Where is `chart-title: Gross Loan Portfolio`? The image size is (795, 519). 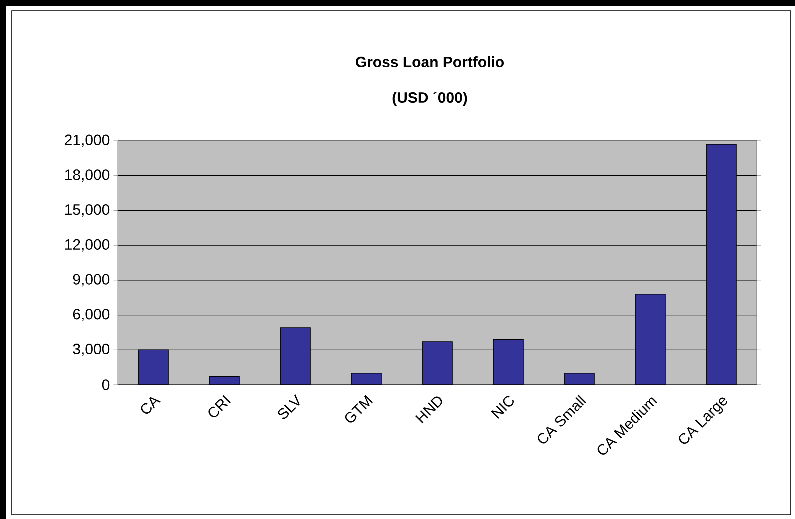 chart-title: Gross Loan Portfolio is located at coordinates (430, 62).